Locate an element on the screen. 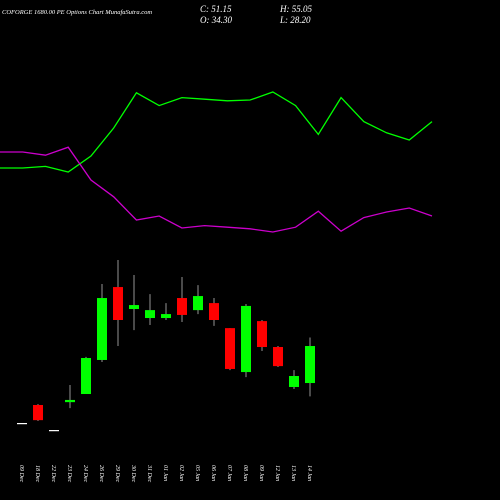 The image size is (500, 500). x-tick-label: 14 Jan is located at coordinates (309, 473).